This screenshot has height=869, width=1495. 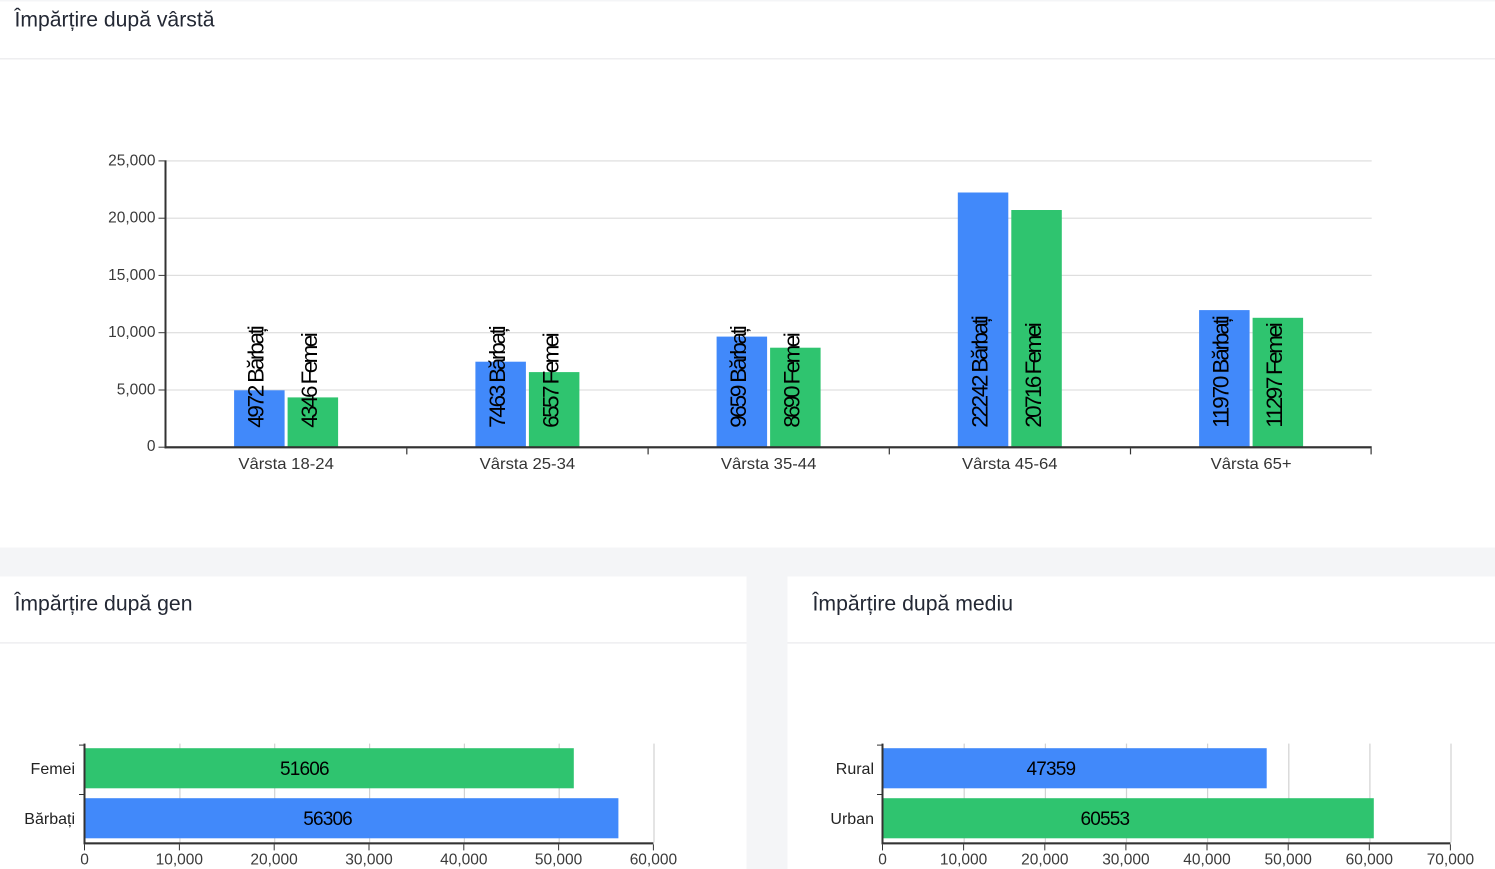 I want to click on svg-text: Împărțire după gen, so click(x=102, y=603).